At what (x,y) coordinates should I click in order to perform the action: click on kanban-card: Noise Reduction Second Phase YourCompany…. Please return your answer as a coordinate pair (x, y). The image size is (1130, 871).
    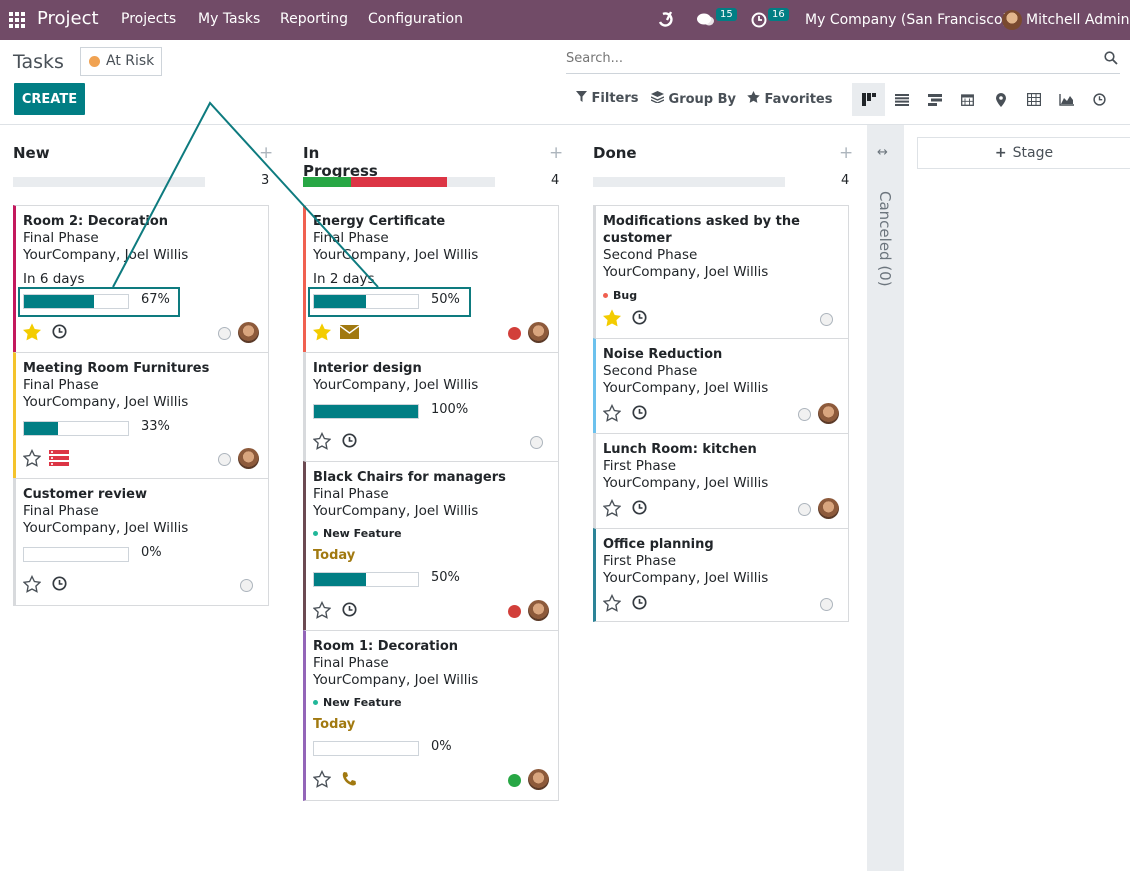
    Looking at the image, I should click on (721, 386).